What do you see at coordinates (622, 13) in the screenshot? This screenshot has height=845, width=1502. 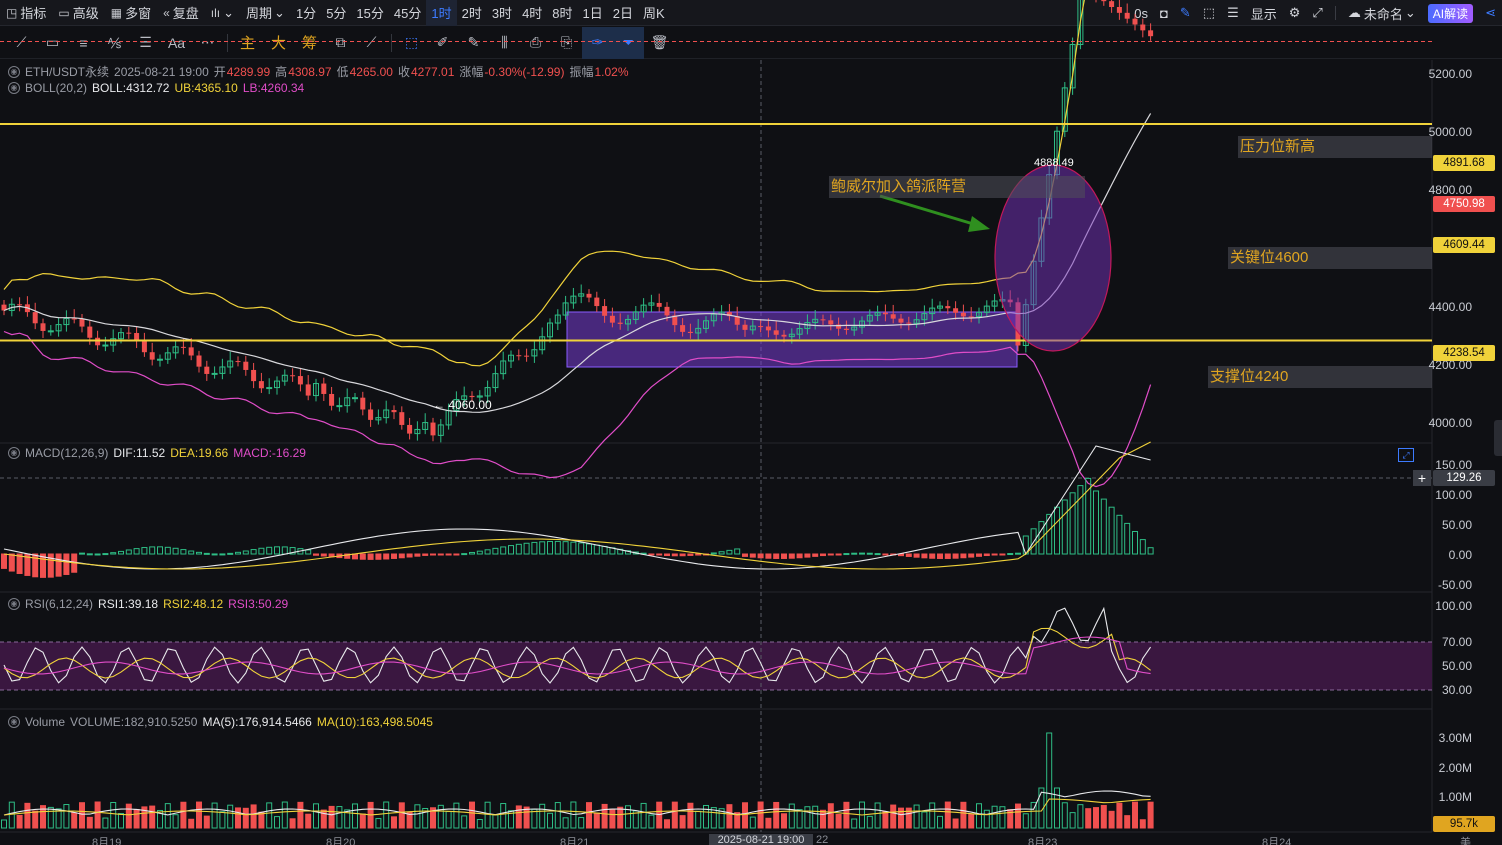 I see `timeframe-tab: 2日` at bounding box center [622, 13].